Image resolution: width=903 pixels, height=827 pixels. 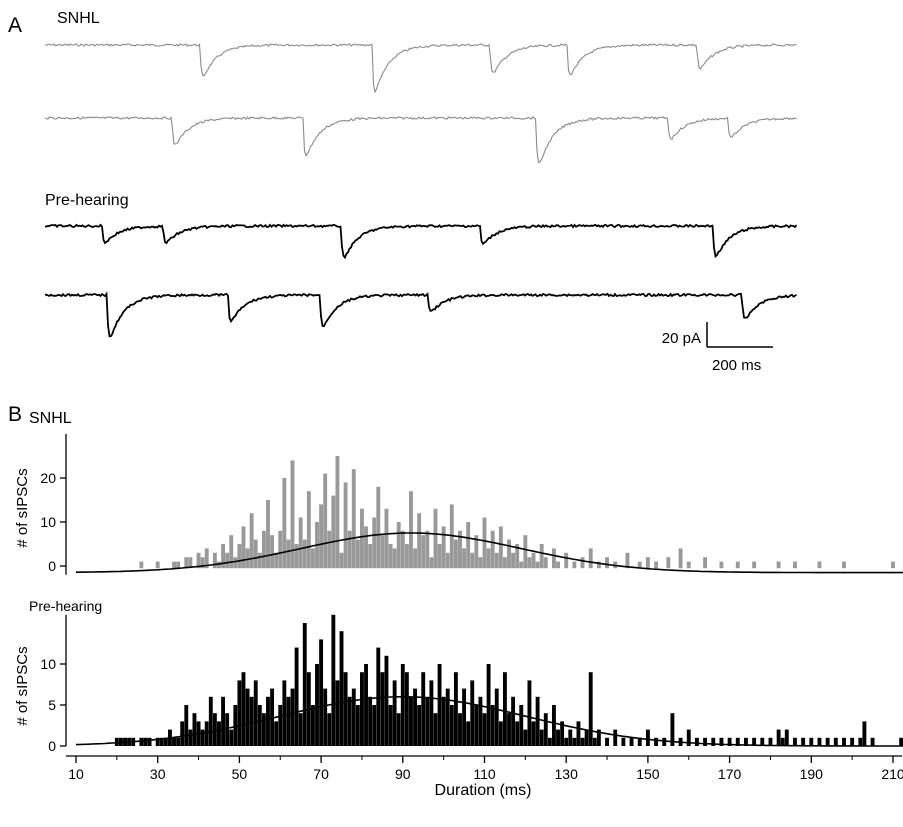 I want to click on trace-label-snhl: SNHL, so click(x=78, y=18).